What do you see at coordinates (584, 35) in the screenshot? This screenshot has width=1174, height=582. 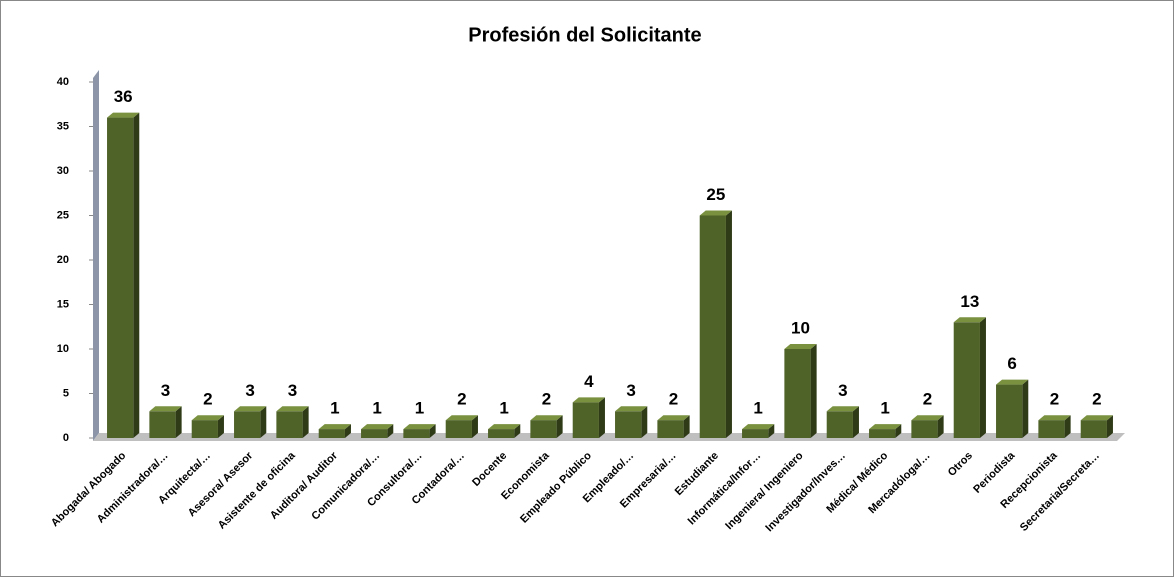 I see `chart-title: Profesión del Solicitante` at bounding box center [584, 35].